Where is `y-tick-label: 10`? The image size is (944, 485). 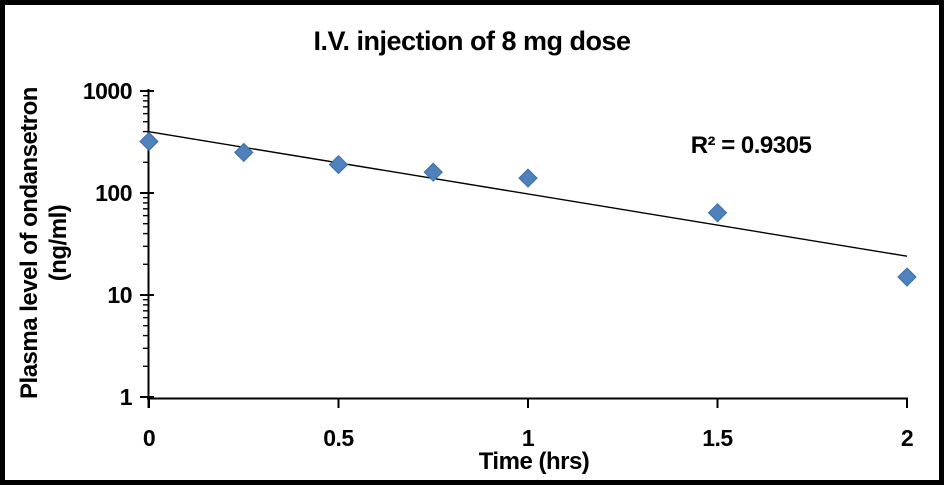 y-tick-label: 10 is located at coordinates (119, 295).